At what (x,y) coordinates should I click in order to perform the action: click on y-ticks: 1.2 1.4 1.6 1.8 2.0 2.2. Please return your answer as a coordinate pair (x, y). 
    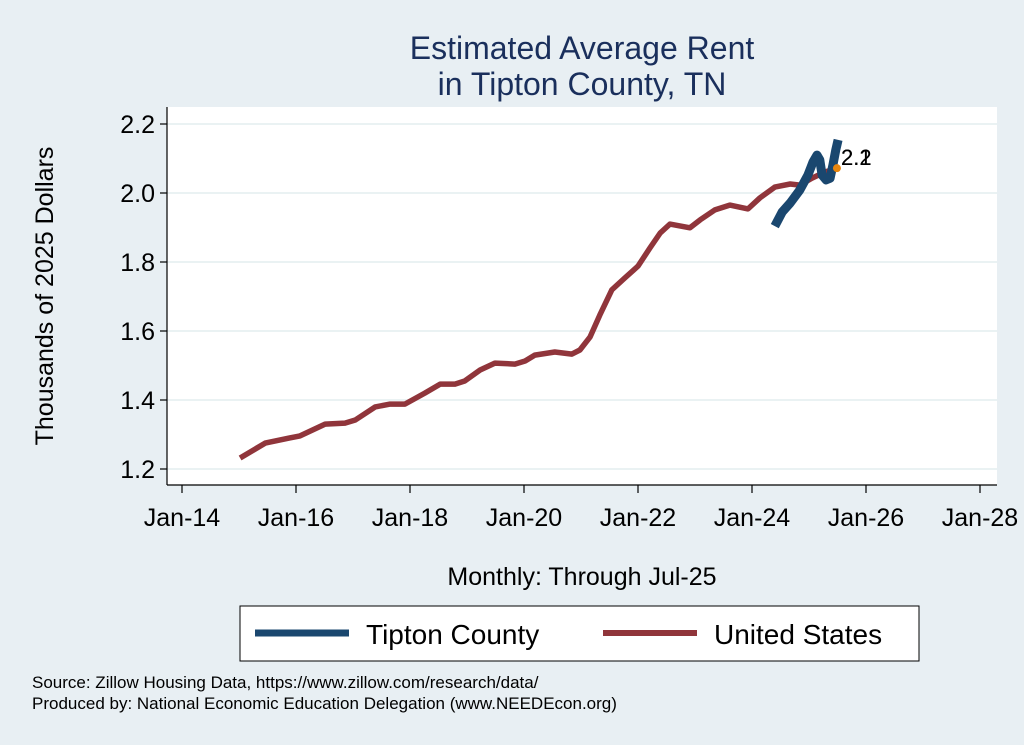
    Looking at the image, I should click on (143, 297).